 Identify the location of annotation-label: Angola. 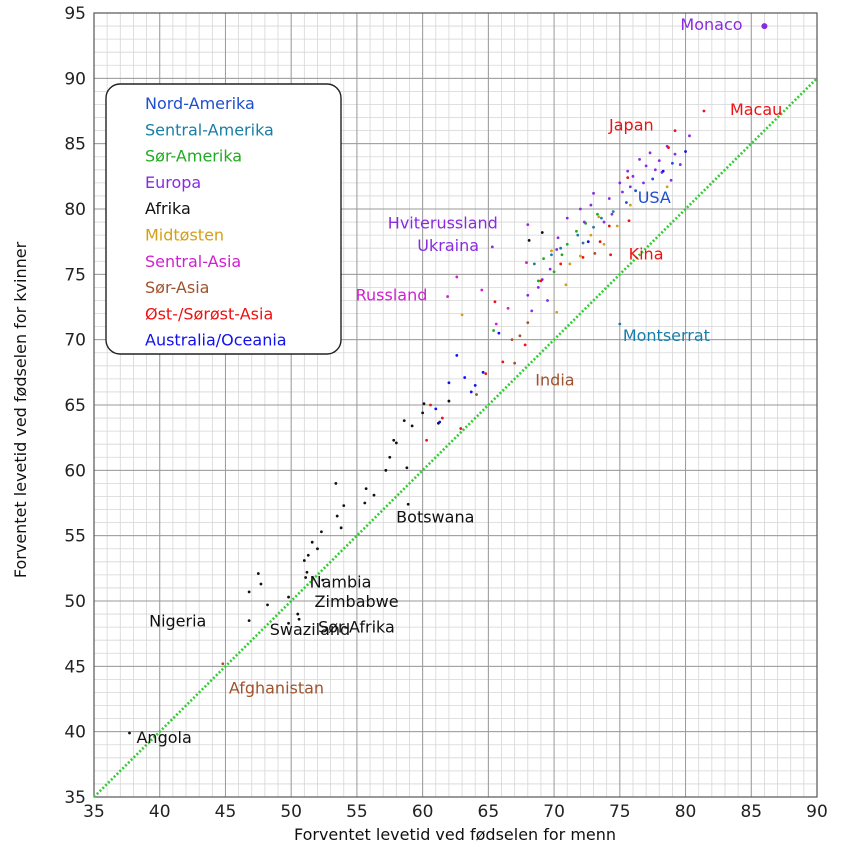
(163, 737).